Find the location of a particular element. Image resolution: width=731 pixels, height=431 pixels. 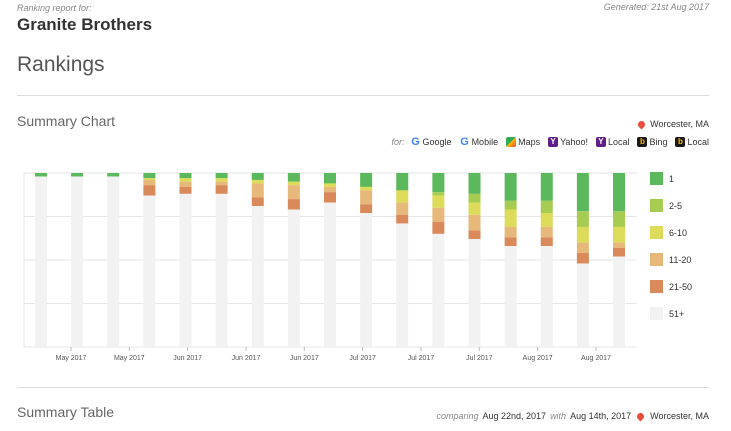

filter-bing: b Bing is located at coordinates (652, 142).